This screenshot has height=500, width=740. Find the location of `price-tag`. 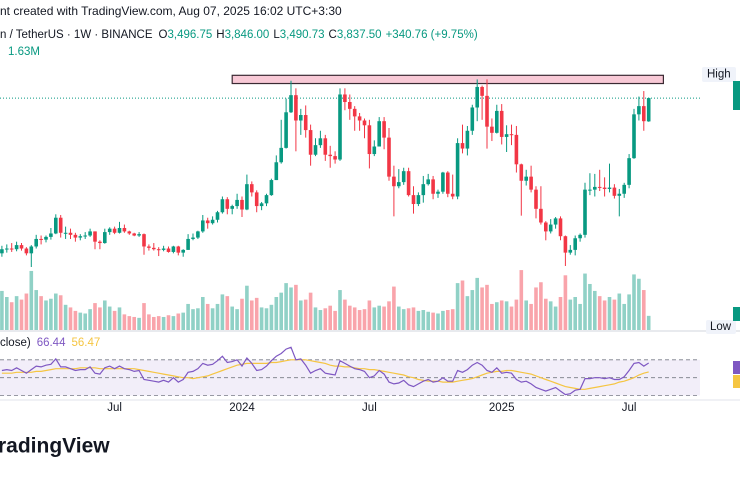

price-tag is located at coordinates (736, 95).